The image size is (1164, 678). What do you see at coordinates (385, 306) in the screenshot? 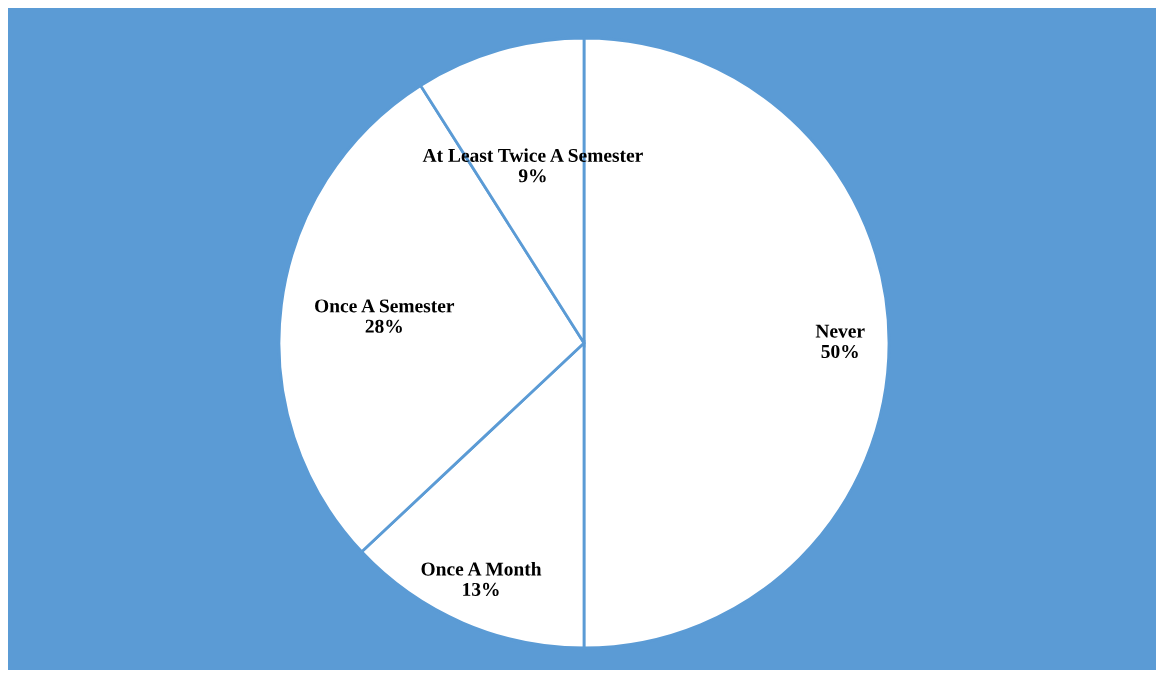
I see `slice-label: Once A Semester` at bounding box center [385, 306].